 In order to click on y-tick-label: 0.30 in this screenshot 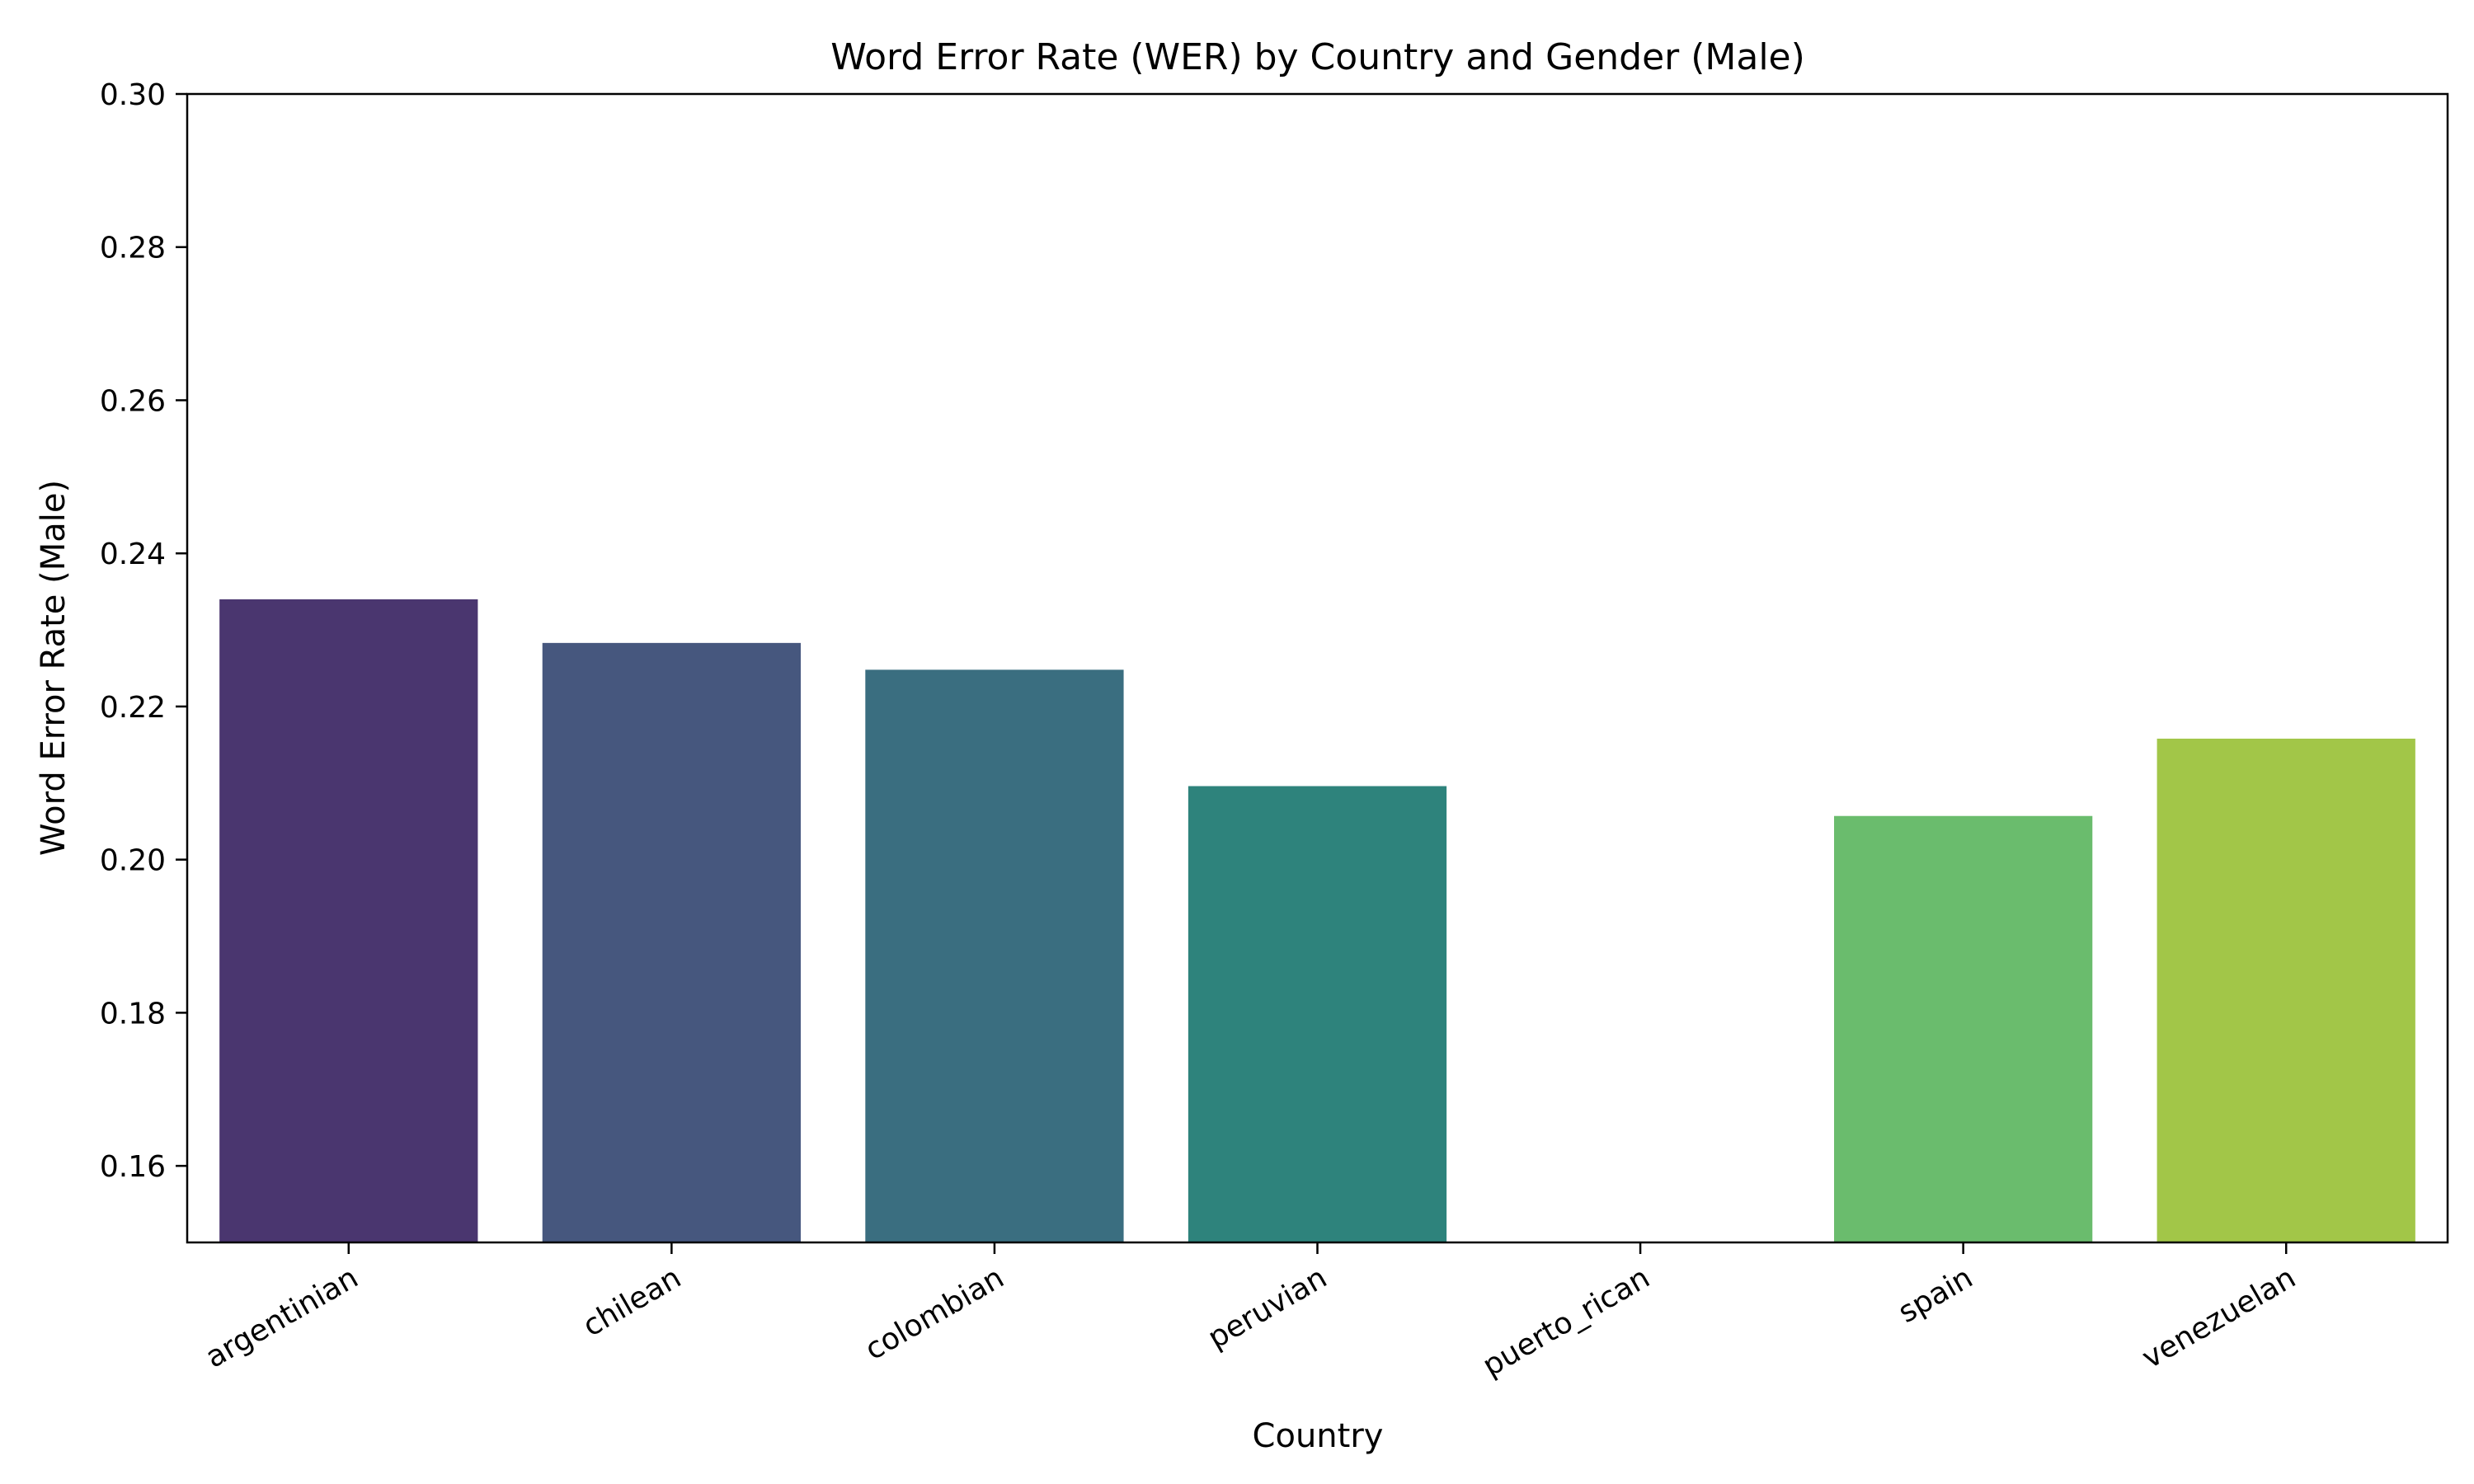, I will do `click(133, 95)`.